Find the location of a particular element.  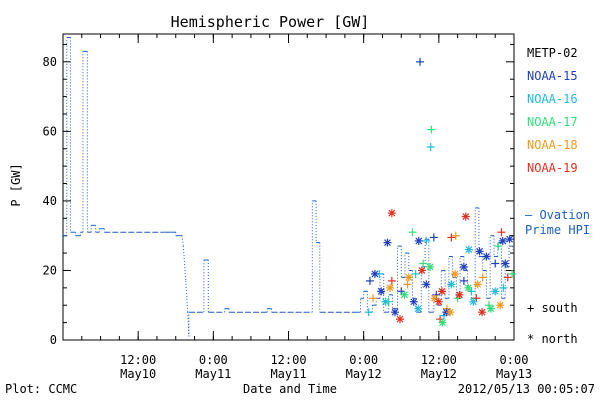

legend-entry: NOAA-15 is located at coordinates (552, 76).